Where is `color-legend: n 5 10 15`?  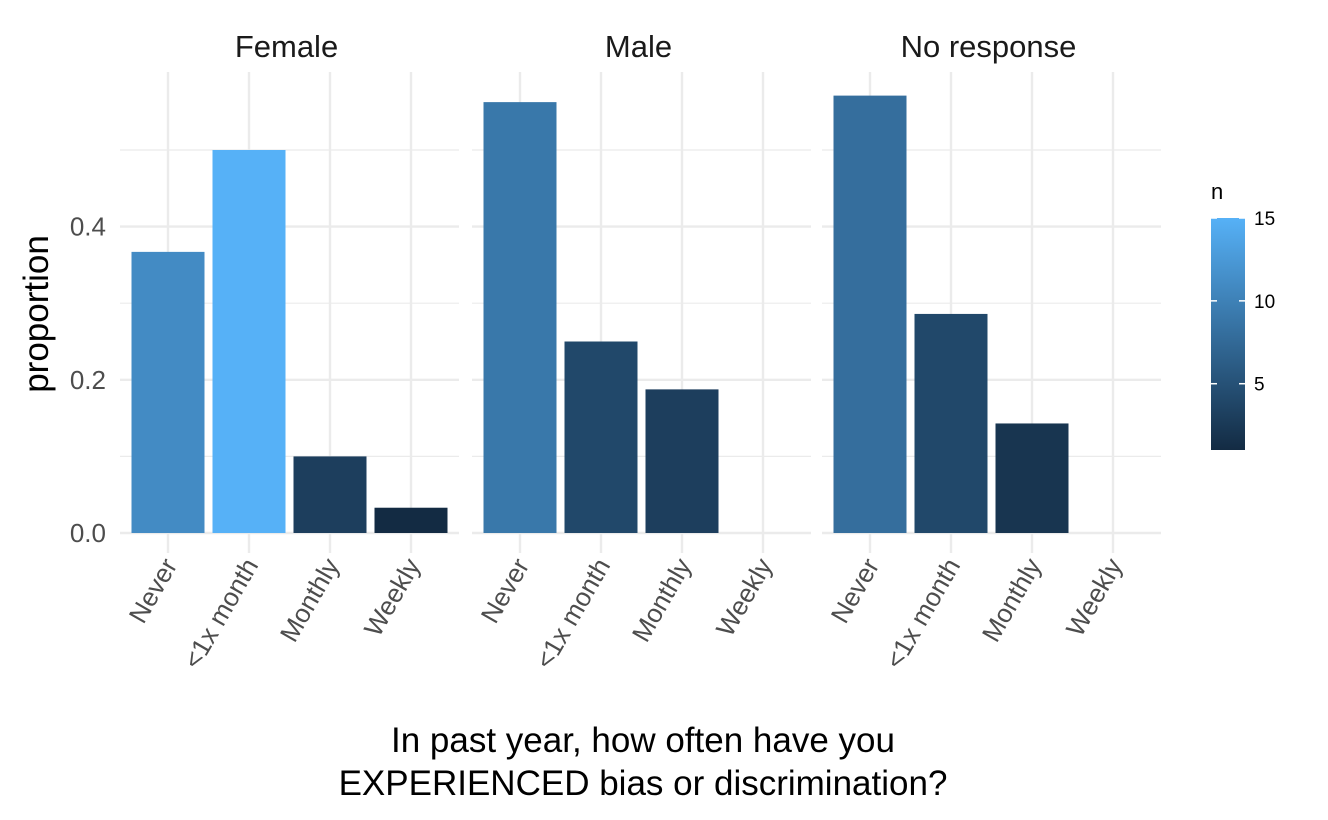 color-legend: n 5 10 15 is located at coordinates (1243, 314).